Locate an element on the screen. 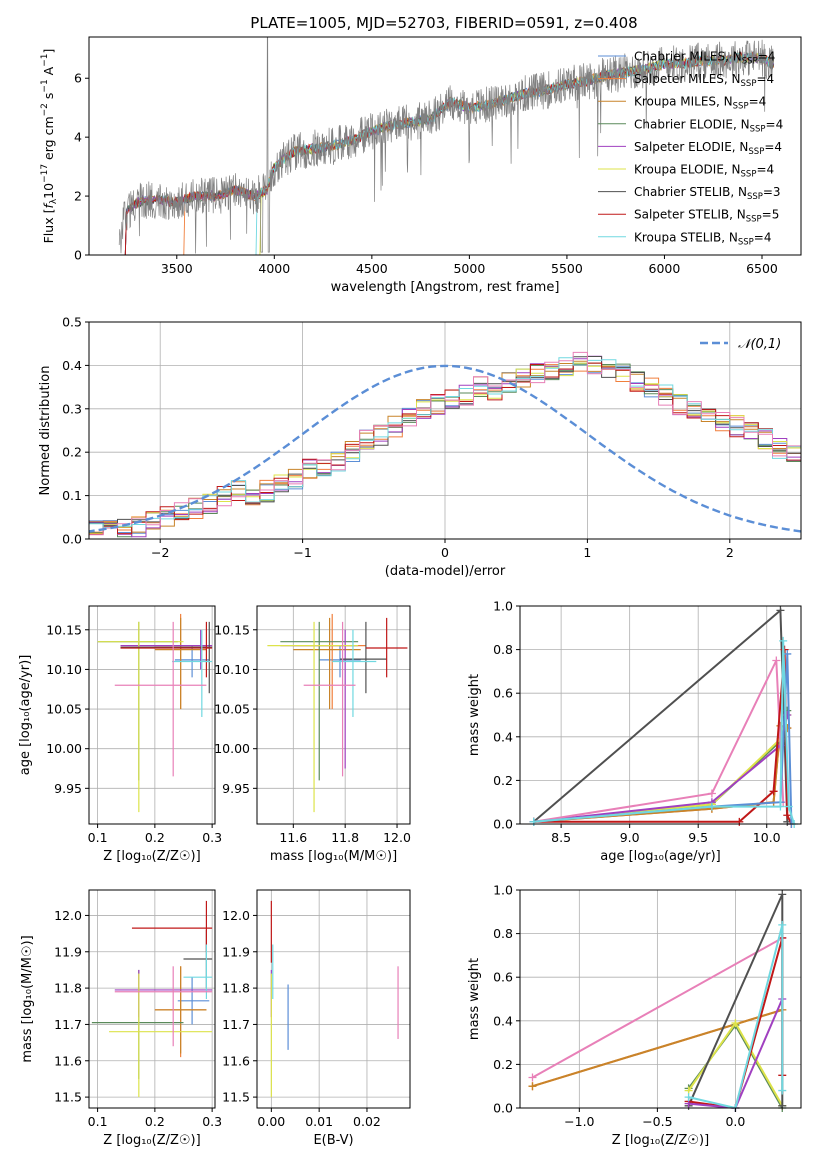 The height and width of the screenshot is (1170, 819). y-axis-label: mass [log₁₀(M/M☉)] is located at coordinates (27, 998).